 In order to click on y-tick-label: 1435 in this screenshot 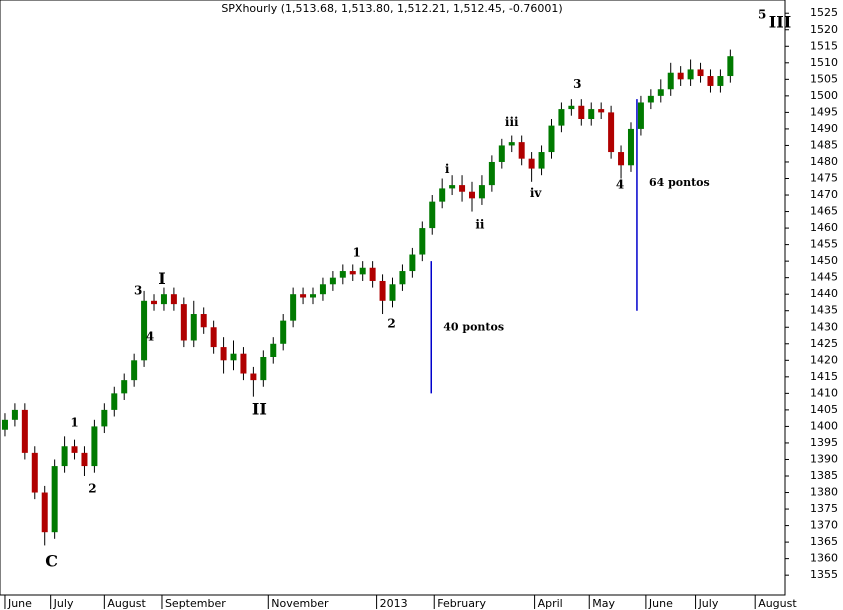, I will do `click(824, 310)`.